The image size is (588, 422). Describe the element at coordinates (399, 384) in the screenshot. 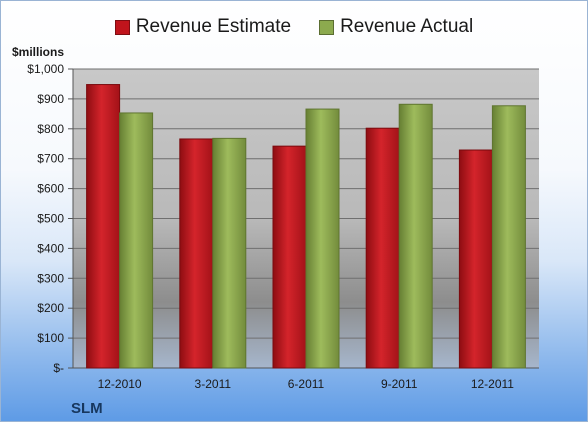

I see `x-tick-label-3: 9-2011` at that location.